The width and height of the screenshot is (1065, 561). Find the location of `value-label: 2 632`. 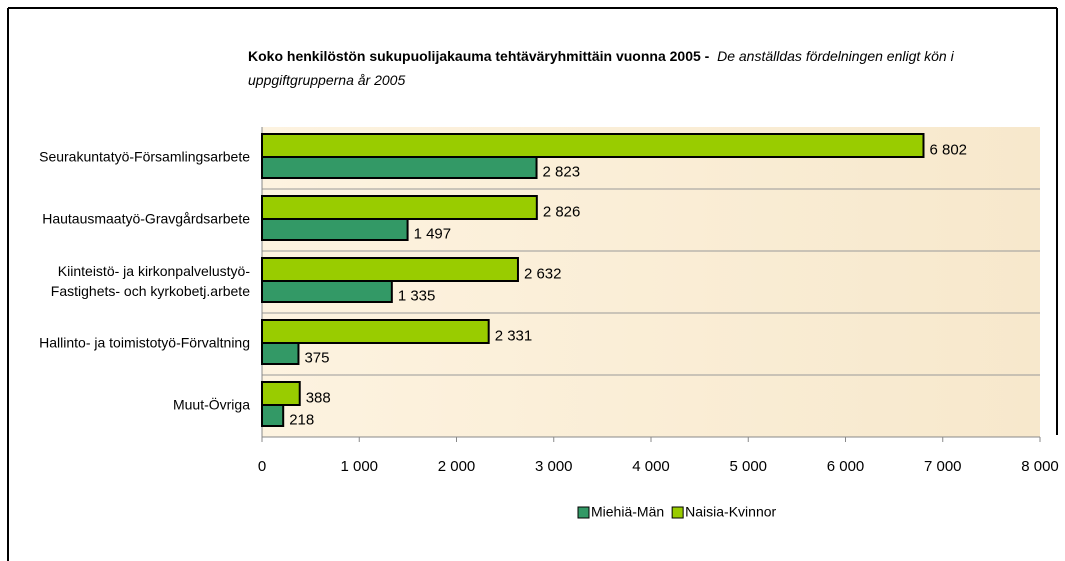

value-label: 2 632 is located at coordinates (543, 273).